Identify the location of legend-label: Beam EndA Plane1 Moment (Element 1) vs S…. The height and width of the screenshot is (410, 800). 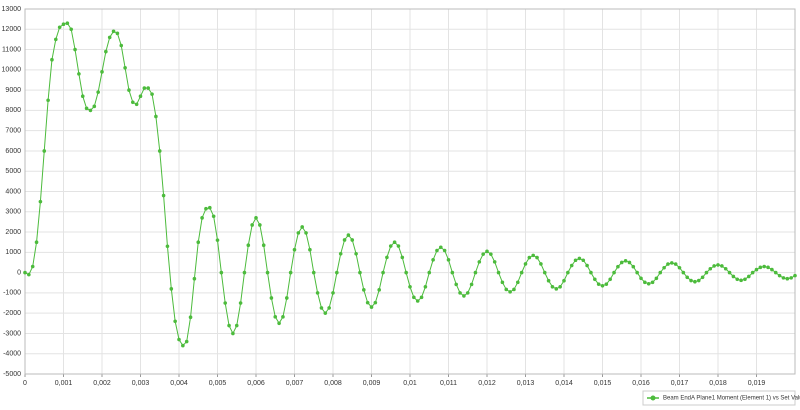
(731, 399).